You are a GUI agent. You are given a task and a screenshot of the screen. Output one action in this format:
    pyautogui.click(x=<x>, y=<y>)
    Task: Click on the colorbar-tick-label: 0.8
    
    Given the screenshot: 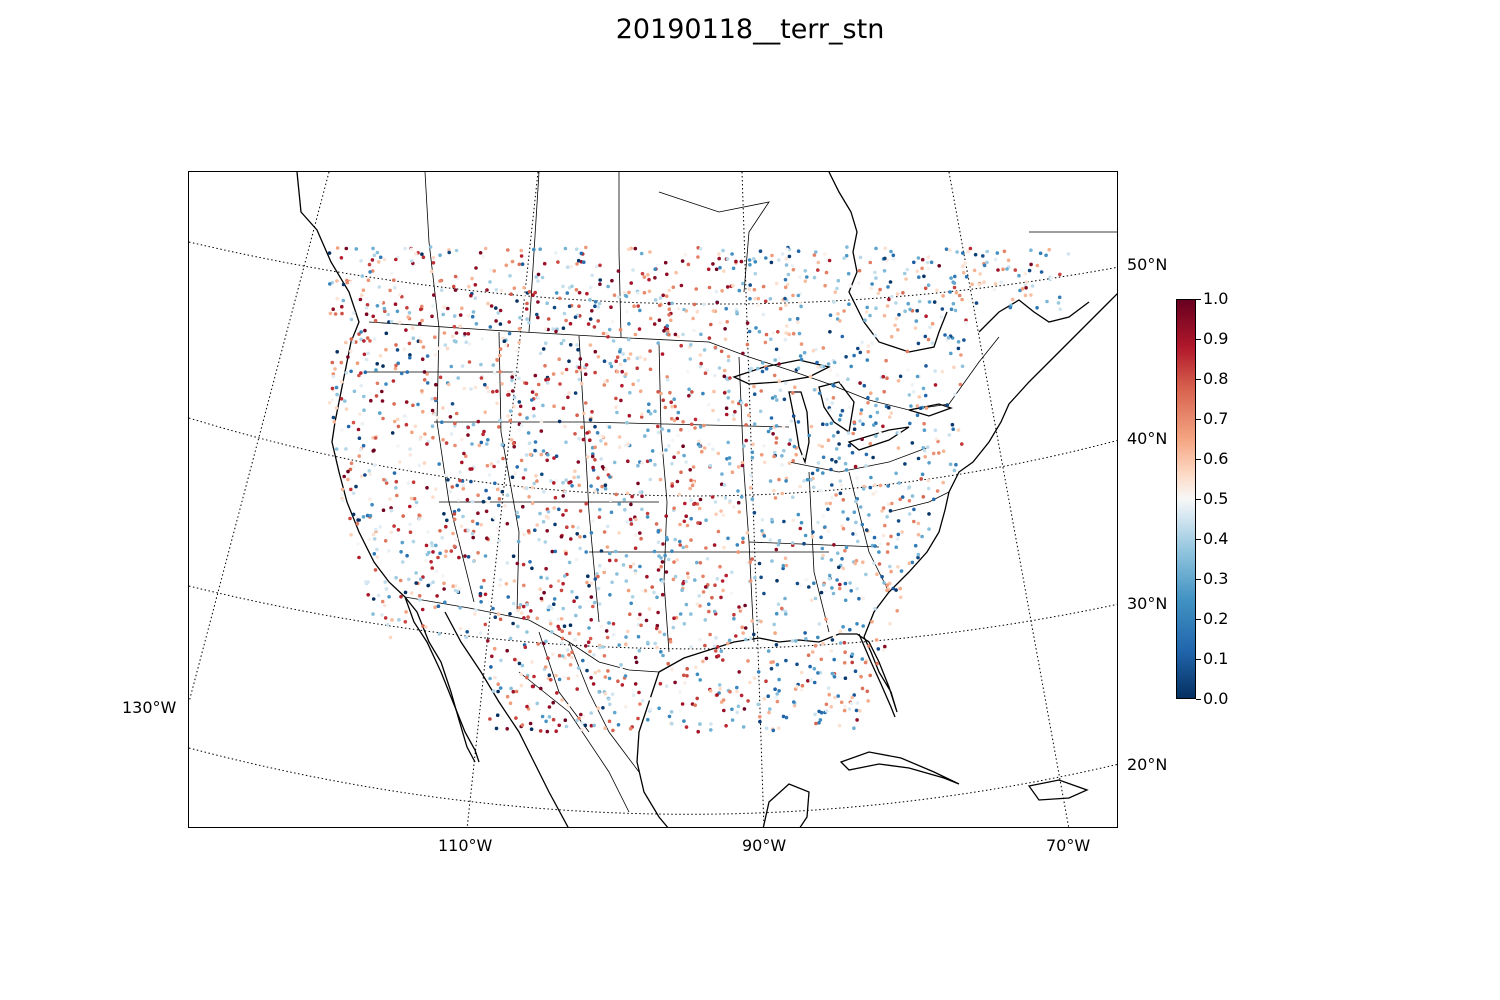 What is the action you would take?
    pyautogui.click(x=1216, y=378)
    